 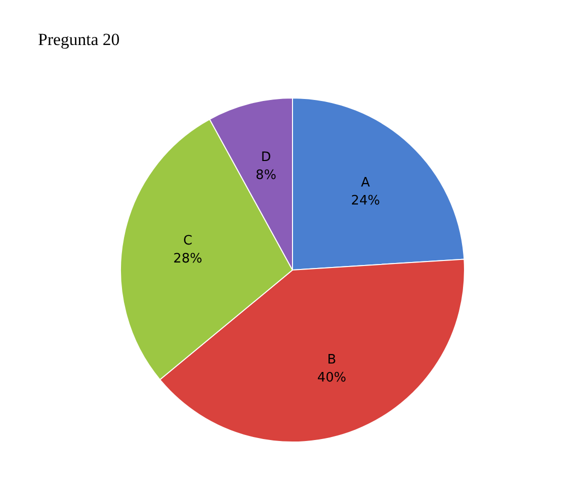 What do you see at coordinates (365, 183) in the screenshot?
I see `slice-label: A` at bounding box center [365, 183].